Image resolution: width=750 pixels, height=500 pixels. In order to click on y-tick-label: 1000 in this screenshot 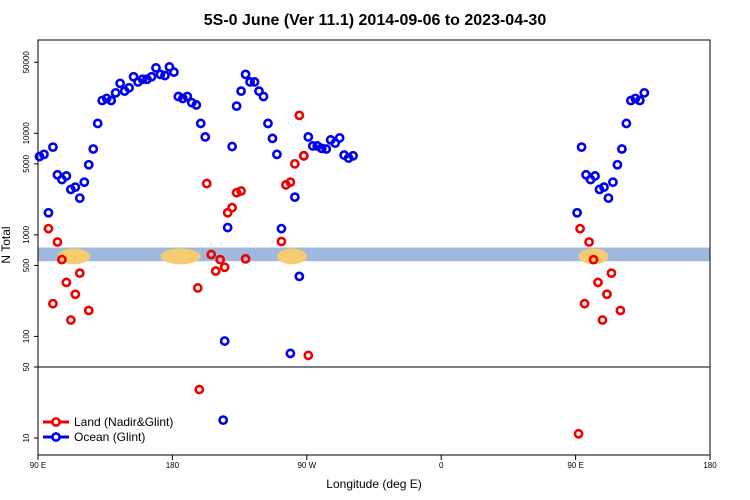, I will do `click(26, 234)`.